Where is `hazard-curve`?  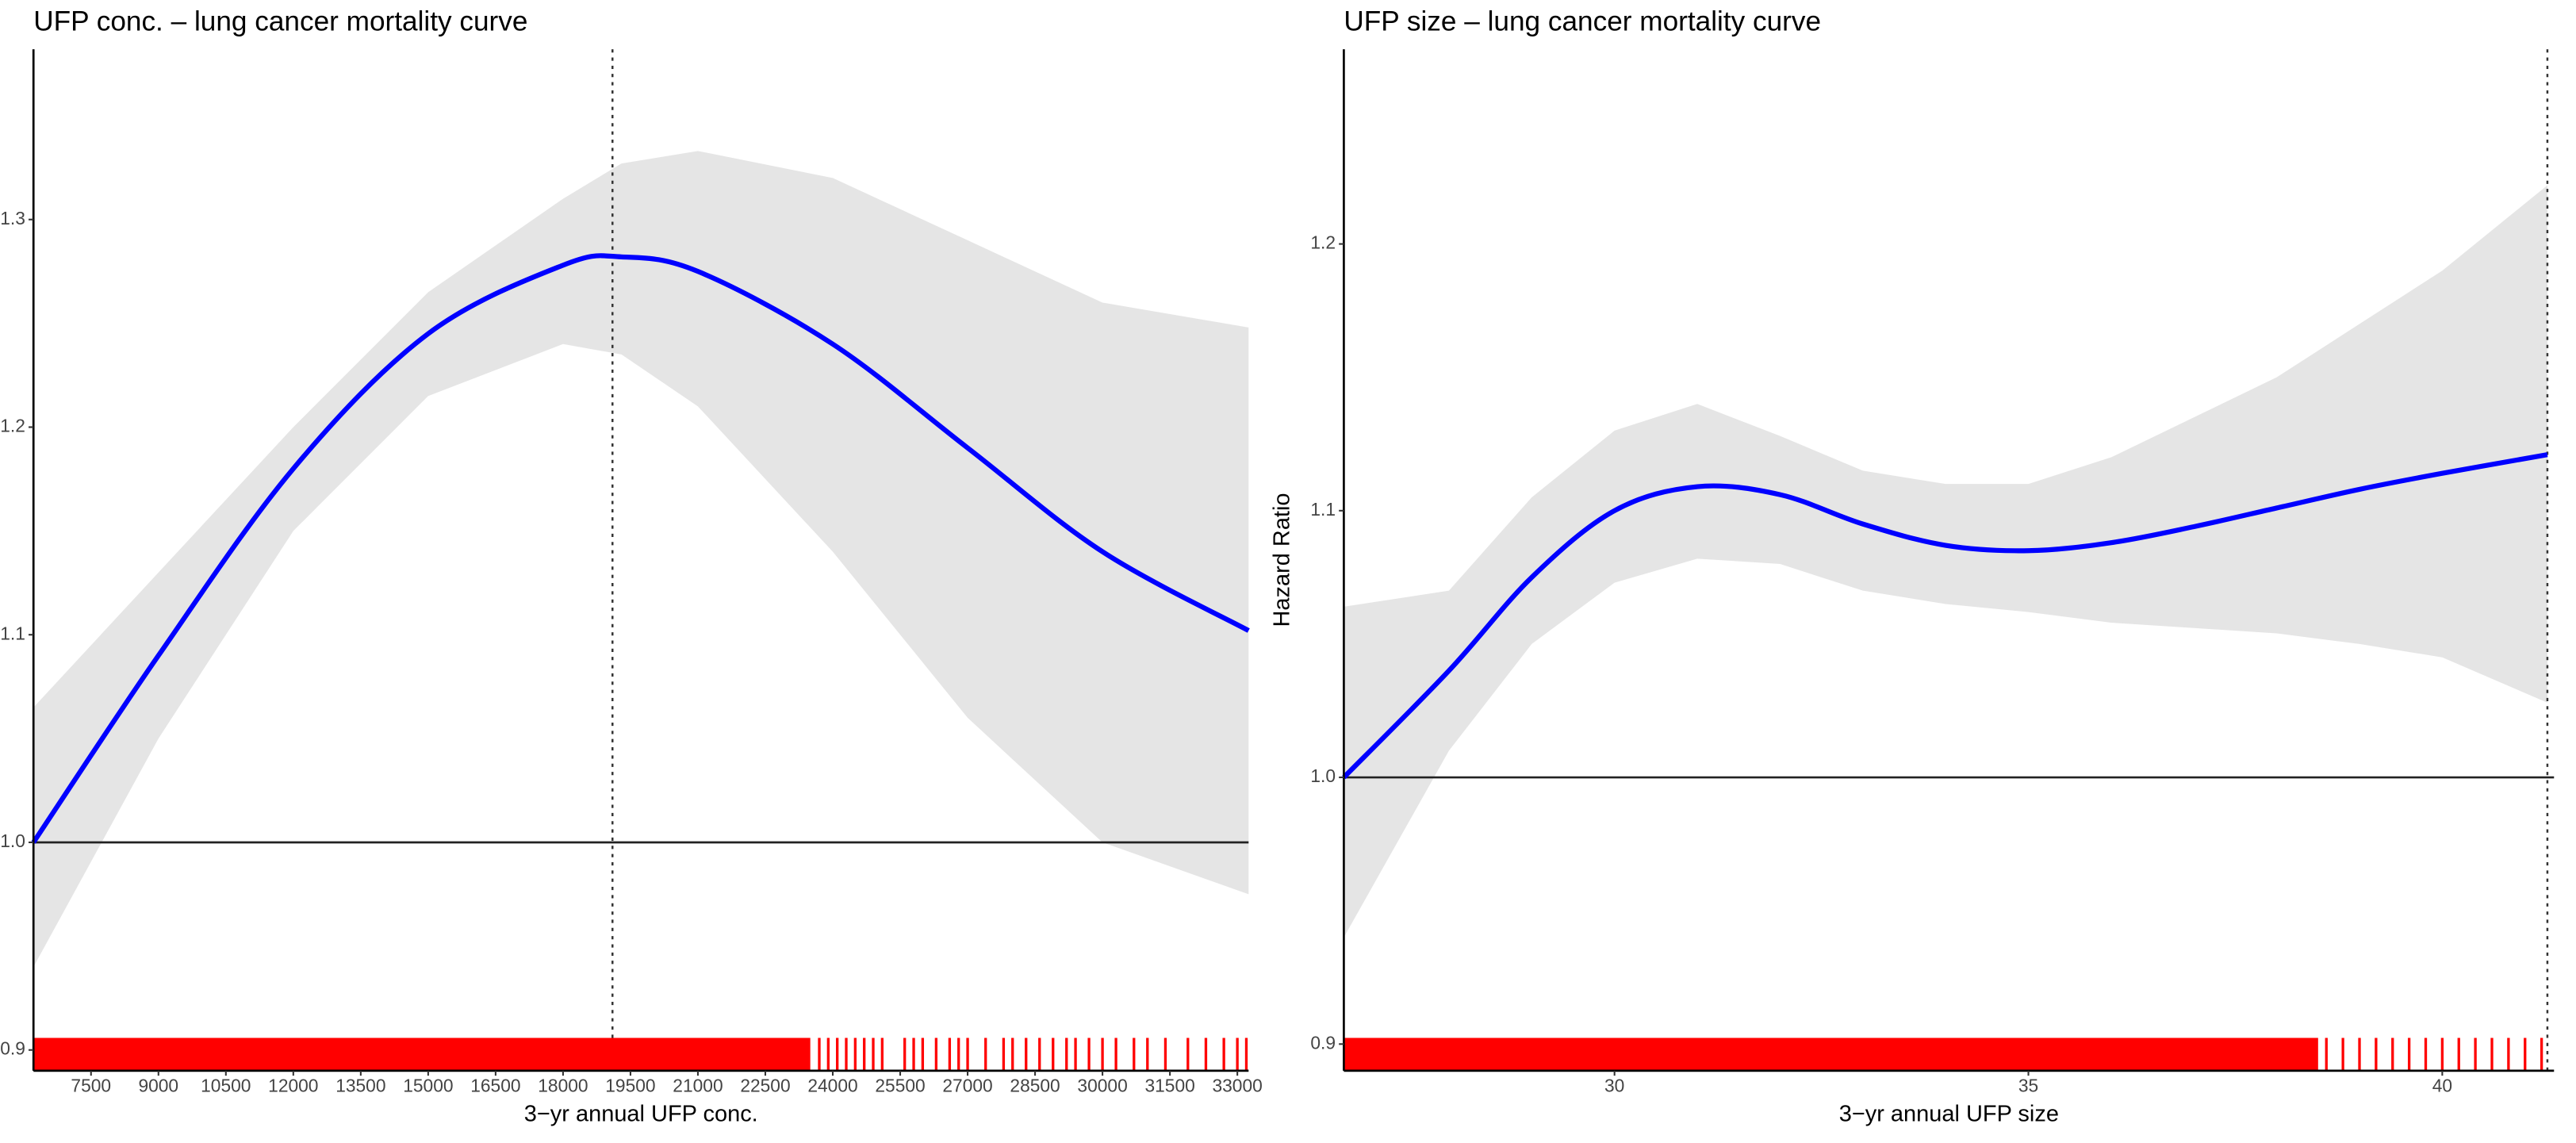 hazard-curve is located at coordinates (1945, 616).